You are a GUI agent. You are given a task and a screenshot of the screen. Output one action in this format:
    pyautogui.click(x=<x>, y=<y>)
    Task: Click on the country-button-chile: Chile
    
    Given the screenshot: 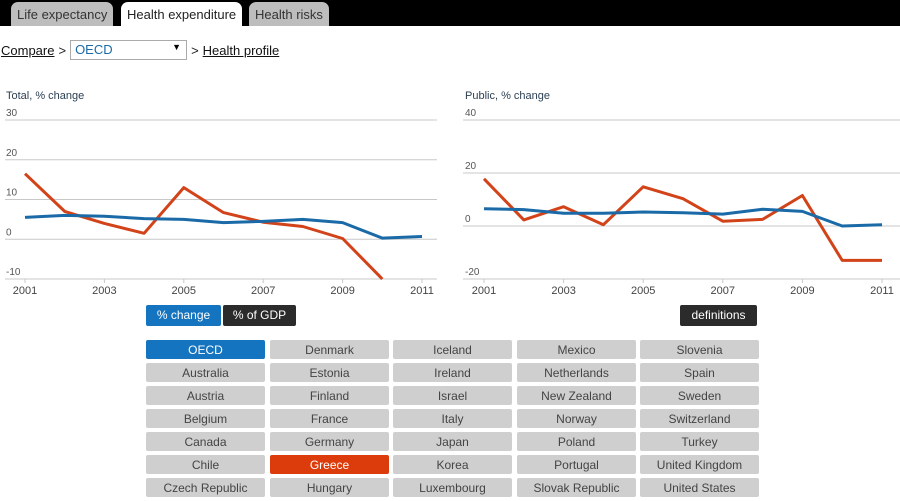 What is the action you would take?
    pyautogui.click(x=205, y=464)
    